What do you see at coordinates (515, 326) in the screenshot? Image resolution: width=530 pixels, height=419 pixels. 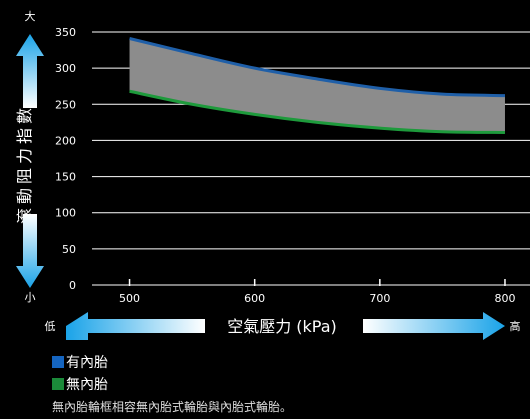 I see `x-high-label: 高` at bounding box center [515, 326].